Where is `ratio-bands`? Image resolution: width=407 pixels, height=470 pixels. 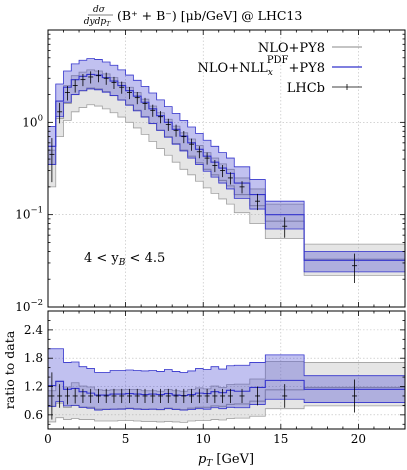
ratio-bands is located at coordinates (226, 385).